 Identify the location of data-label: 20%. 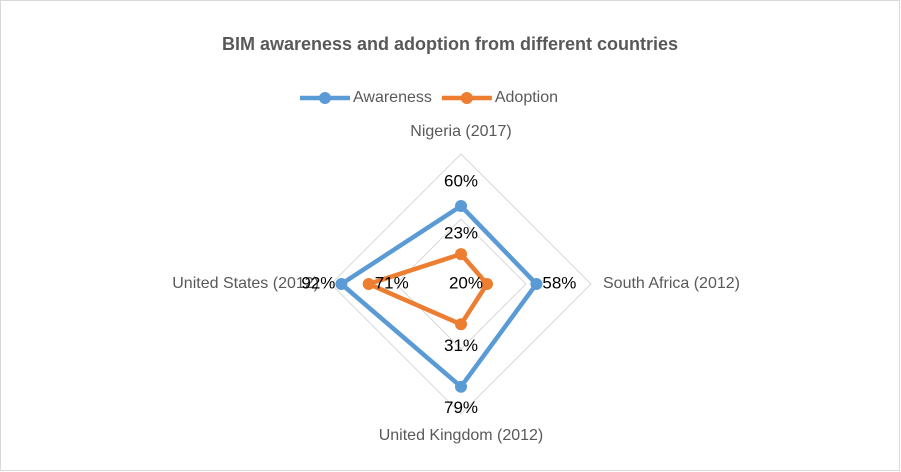
(466, 282).